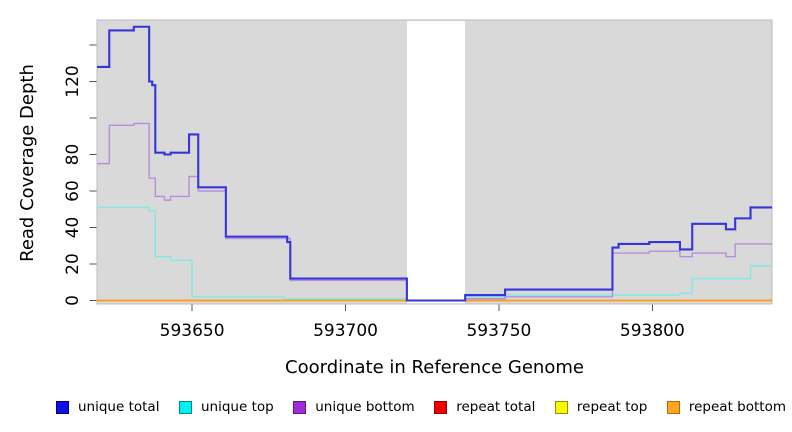 Image resolution: width=792 pixels, height=432 pixels. I want to click on legend-item-unique-bottom: unique bottom, so click(354, 407).